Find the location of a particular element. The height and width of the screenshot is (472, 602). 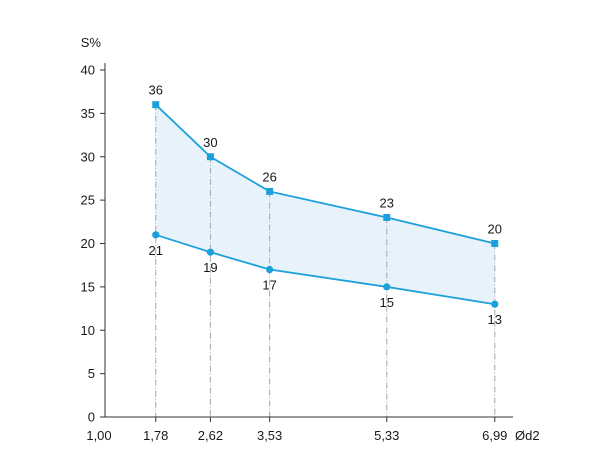

x-tick-label: 6,99 is located at coordinates (494, 435).